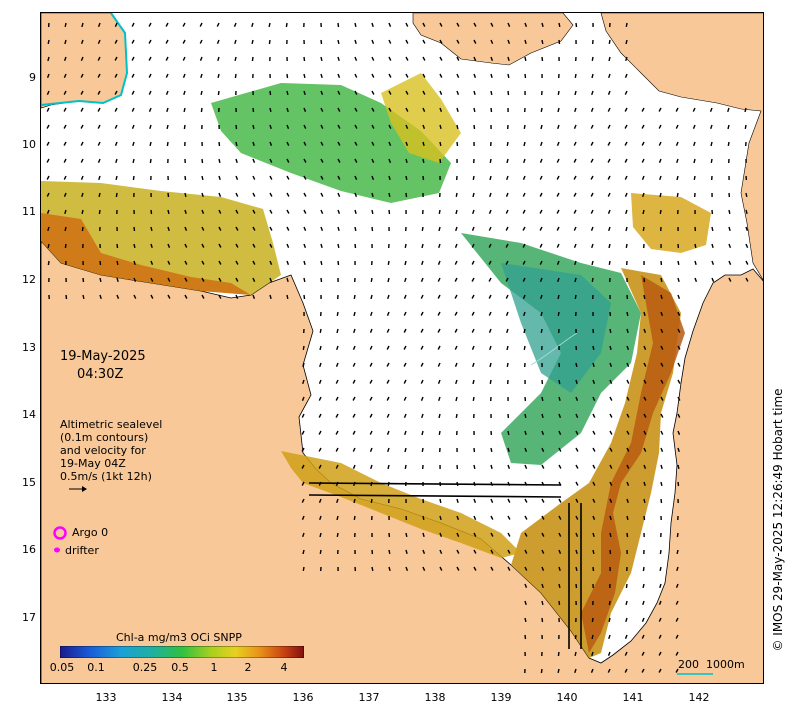 Image resolution: width=792 pixels, height=716 pixels. What do you see at coordinates (214, 667) in the screenshot?
I see `colorbar-tick-4: 1` at bounding box center [214, 667].